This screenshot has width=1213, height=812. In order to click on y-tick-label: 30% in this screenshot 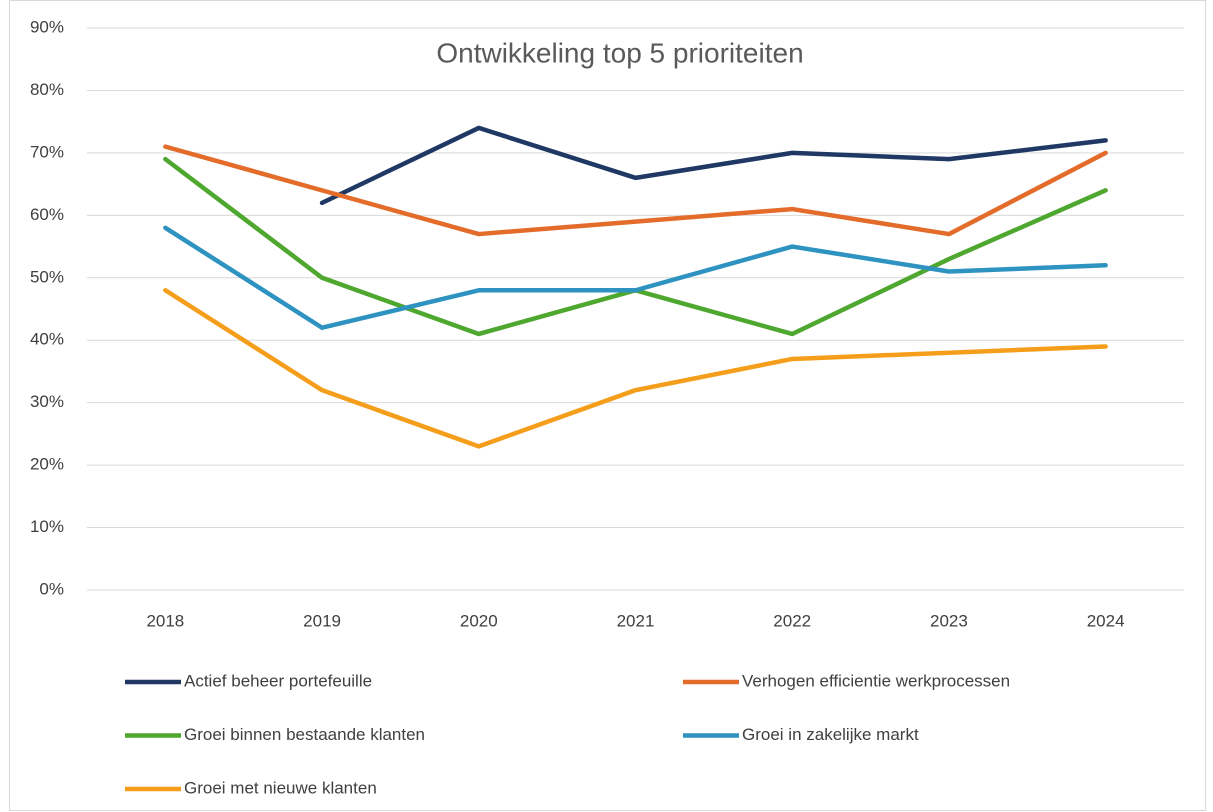, I will do `click(47, 401)`.